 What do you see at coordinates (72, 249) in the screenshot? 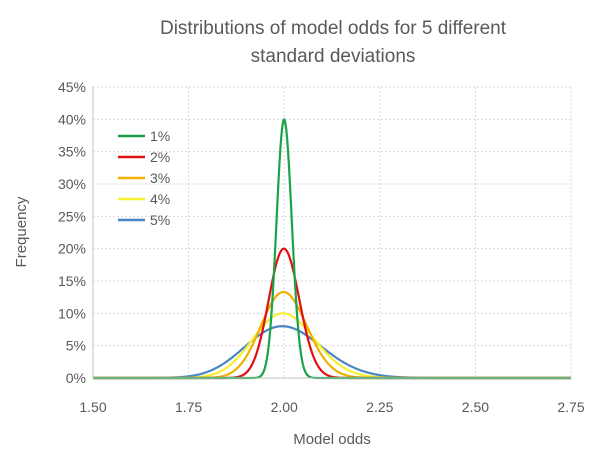
I see `y-tick-label: 20%` at bounding box center [72, 249].